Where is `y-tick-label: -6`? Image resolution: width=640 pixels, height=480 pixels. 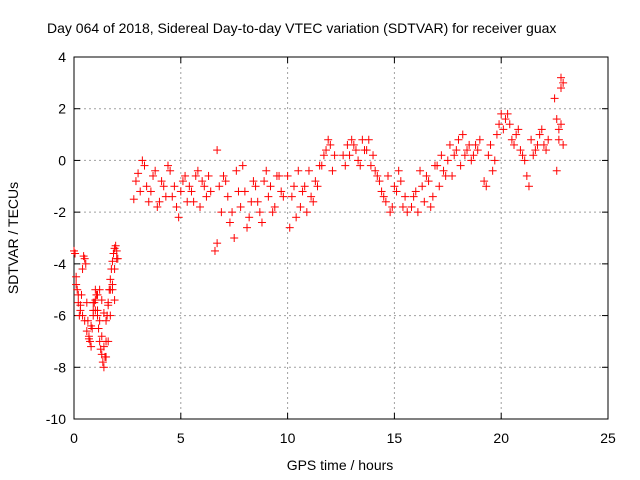 y-tick-label: -6 is located at coordinates (60, 316).